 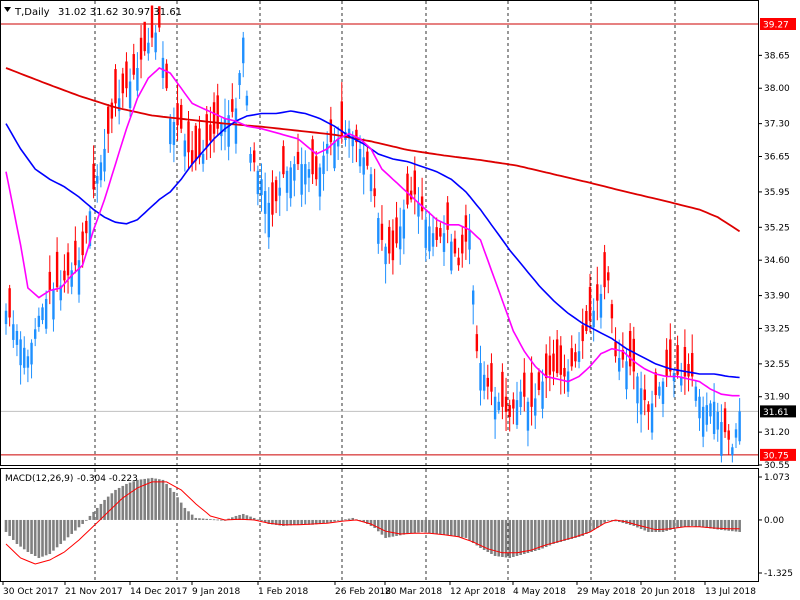 I want to click on date-tick-label: 14 Dec 2017, so click(x=159, y=592).